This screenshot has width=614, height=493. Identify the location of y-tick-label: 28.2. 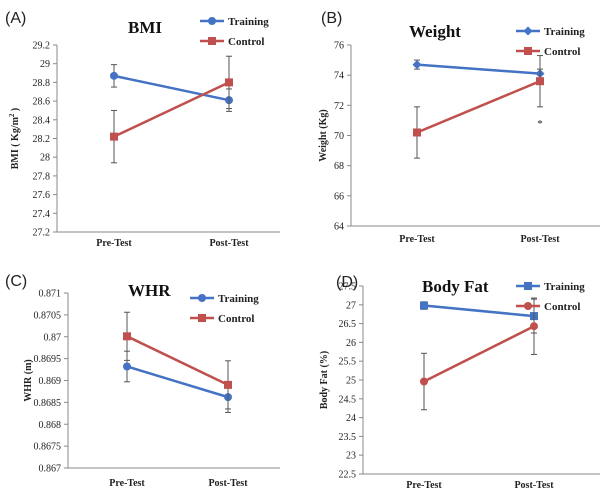
(42, 139).